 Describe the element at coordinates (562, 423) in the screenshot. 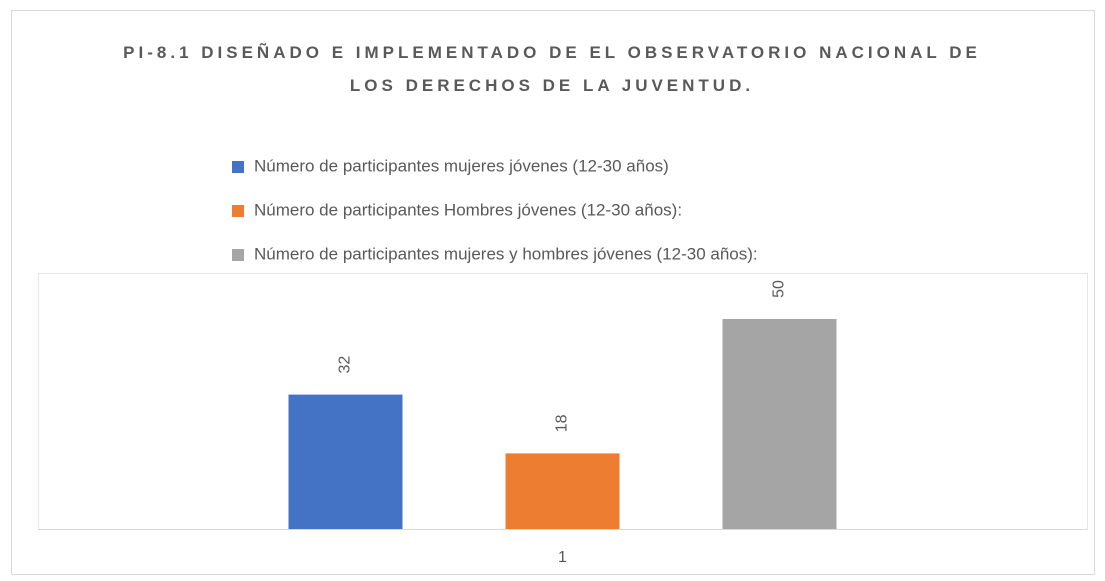

I see `value-label: 18` at that location.